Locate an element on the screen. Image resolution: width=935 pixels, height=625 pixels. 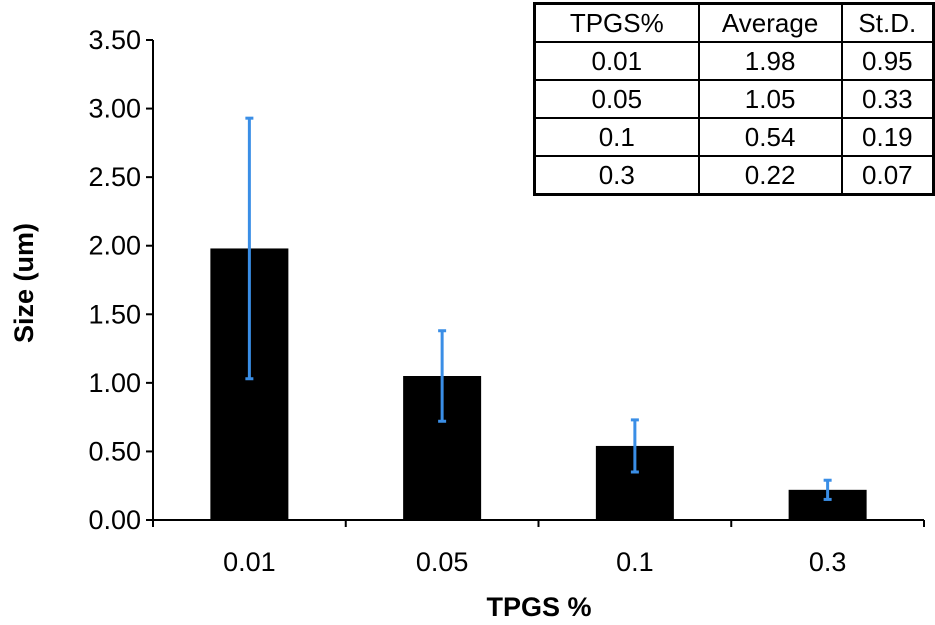
y-tick-label: 3.00 is located at coordinates (114, 109).